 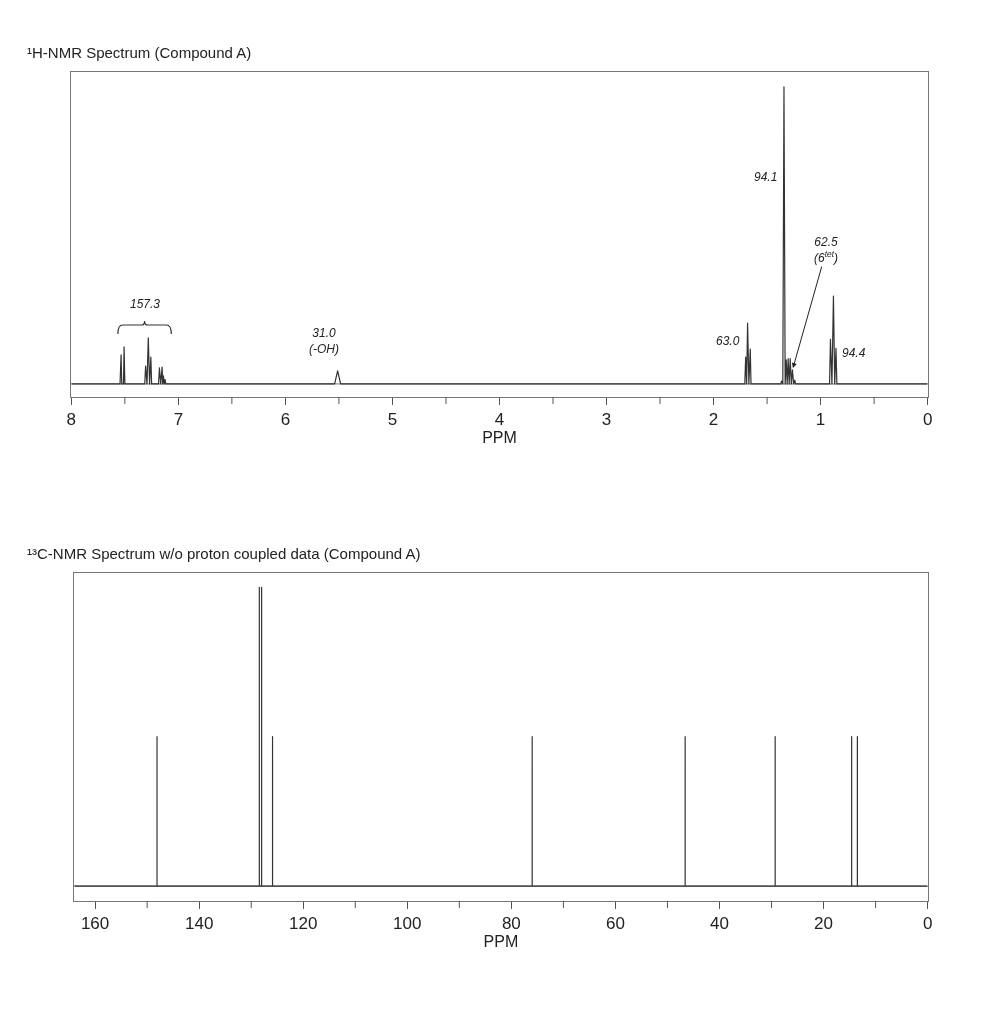 I want to click on annotation: 94.4, so click(x=854, y=353).